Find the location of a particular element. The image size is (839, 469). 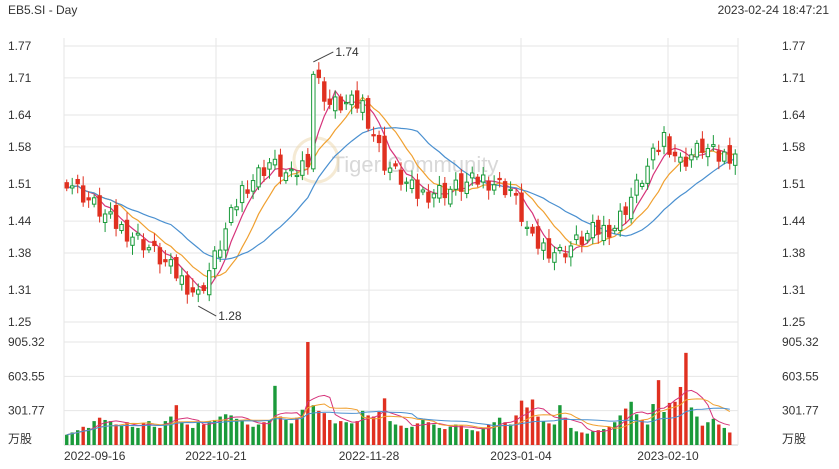

date-tick: 2023-01-04 is located at coordinates (521, 456).